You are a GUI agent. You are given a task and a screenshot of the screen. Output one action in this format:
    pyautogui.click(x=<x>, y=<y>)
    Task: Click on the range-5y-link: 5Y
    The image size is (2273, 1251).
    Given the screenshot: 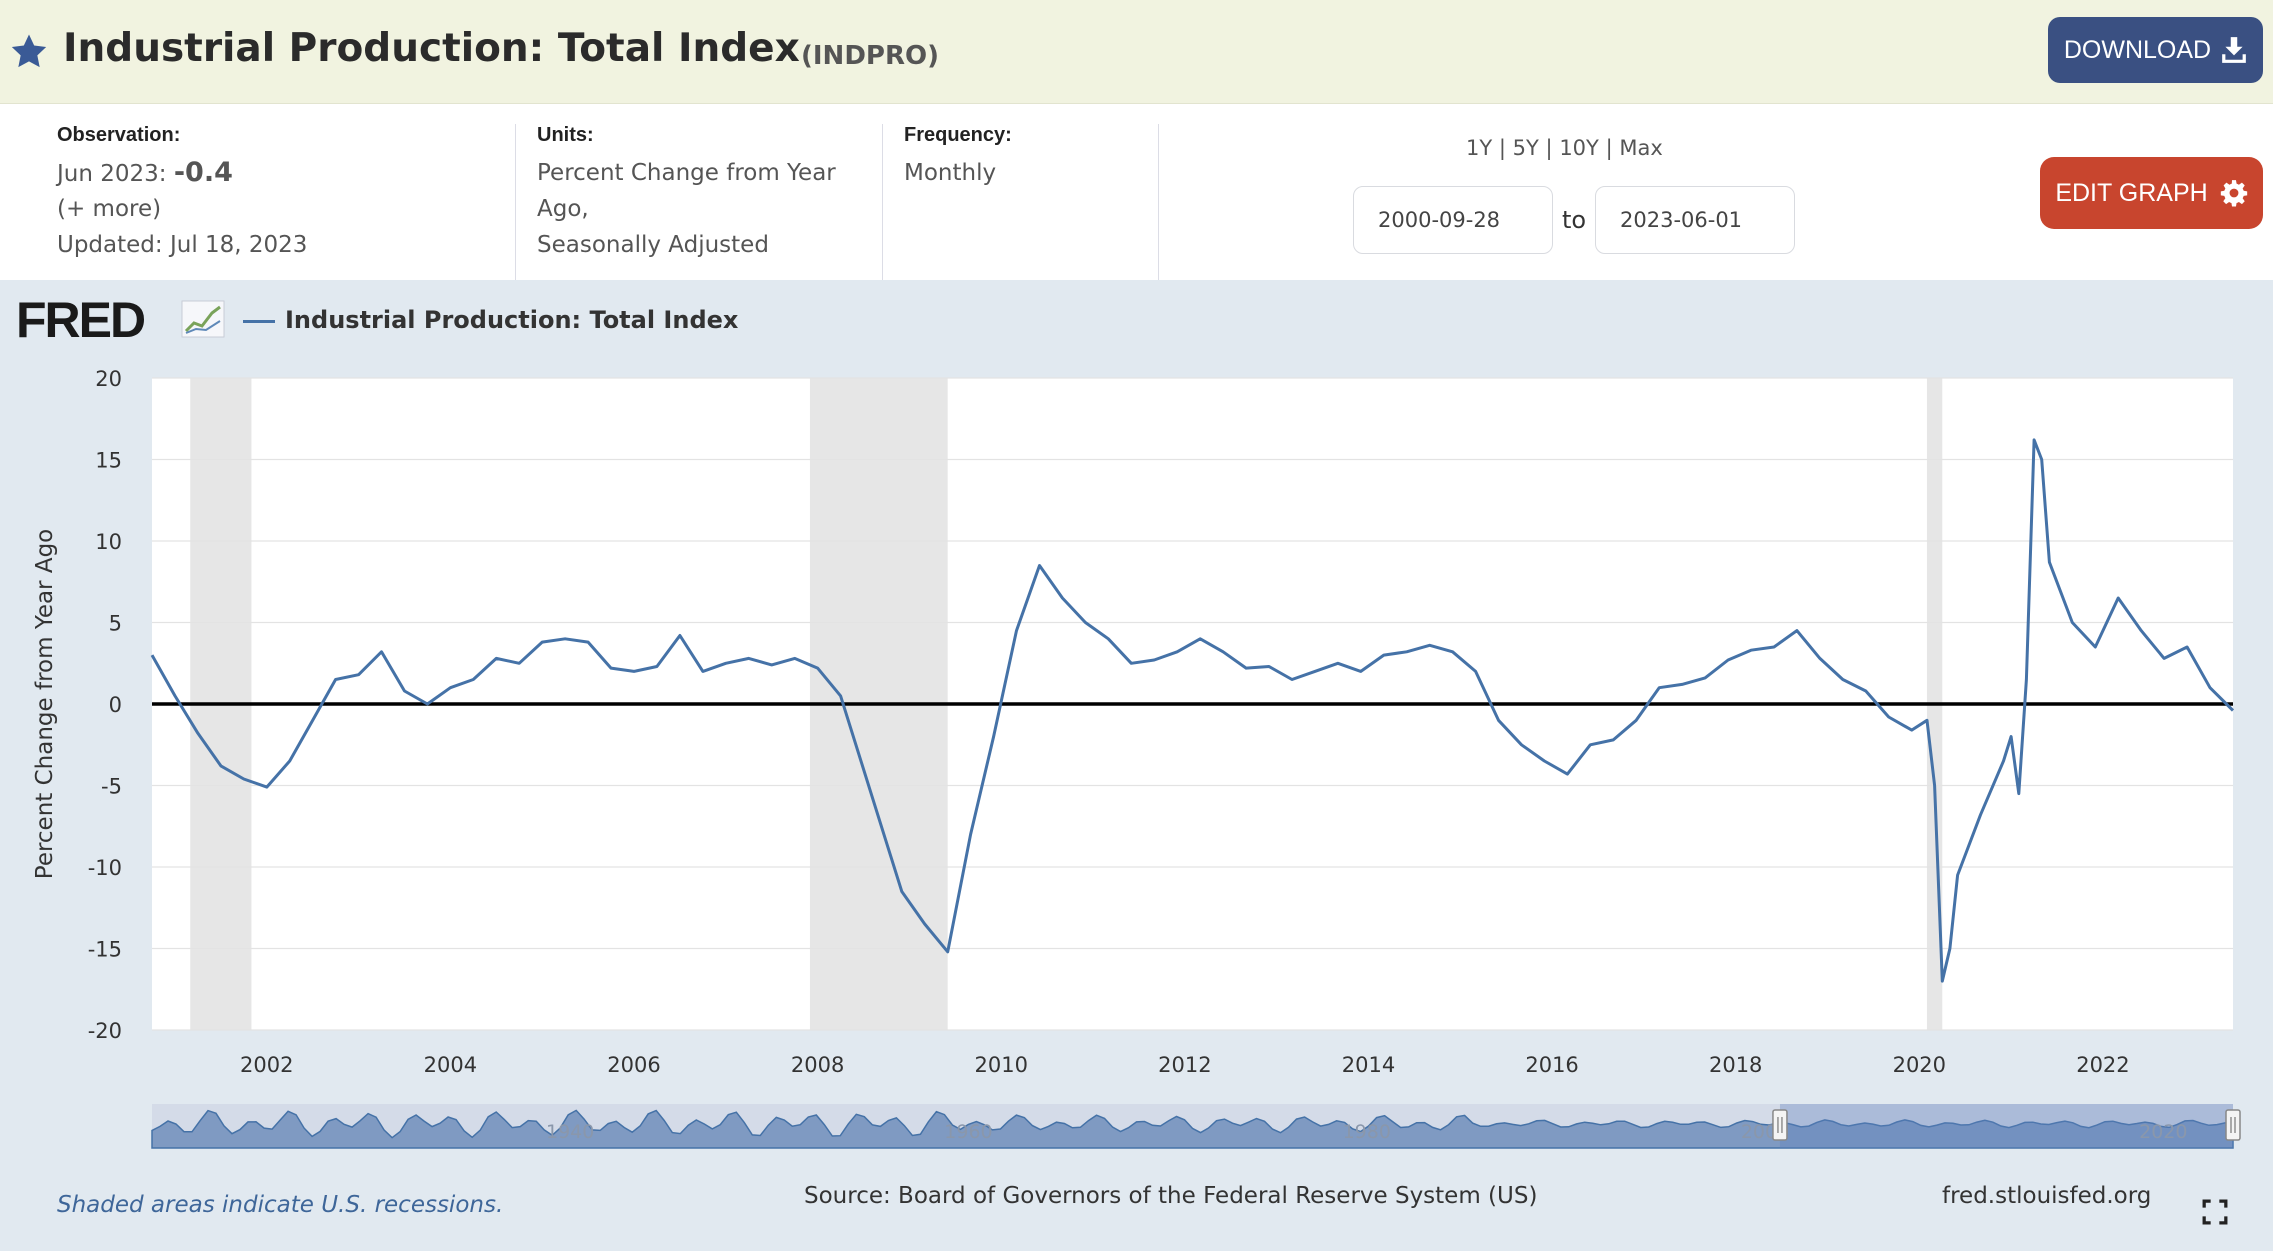 What is the action you would take?
    pyautogui.click(x=1525, y=148)
    